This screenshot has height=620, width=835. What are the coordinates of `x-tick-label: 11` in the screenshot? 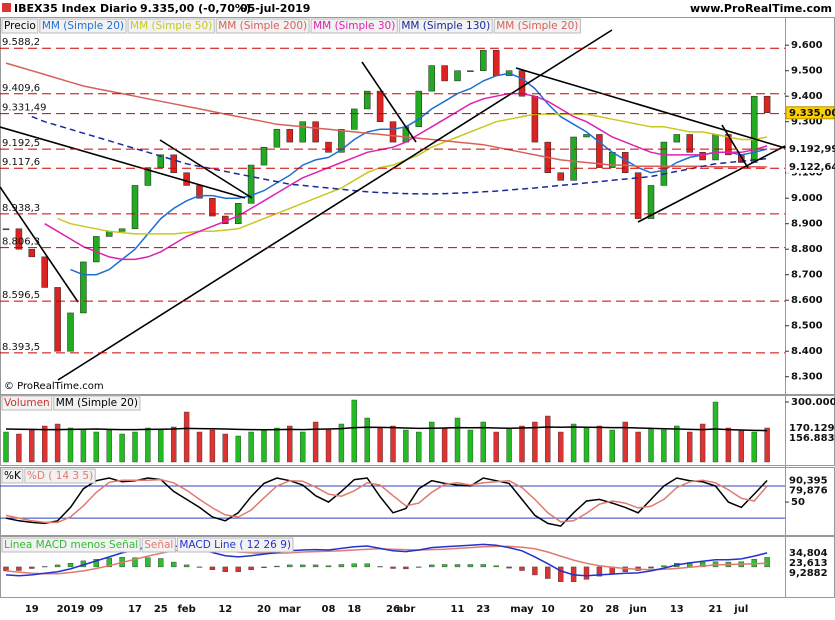 It's located at (458, 609).